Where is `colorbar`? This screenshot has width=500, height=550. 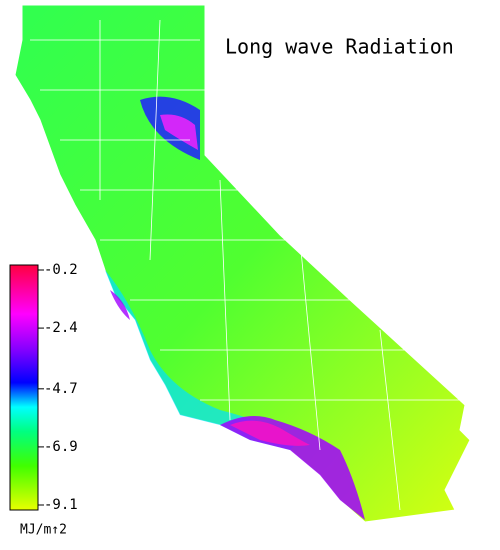 colorbar is located at coordinates (24, 387).